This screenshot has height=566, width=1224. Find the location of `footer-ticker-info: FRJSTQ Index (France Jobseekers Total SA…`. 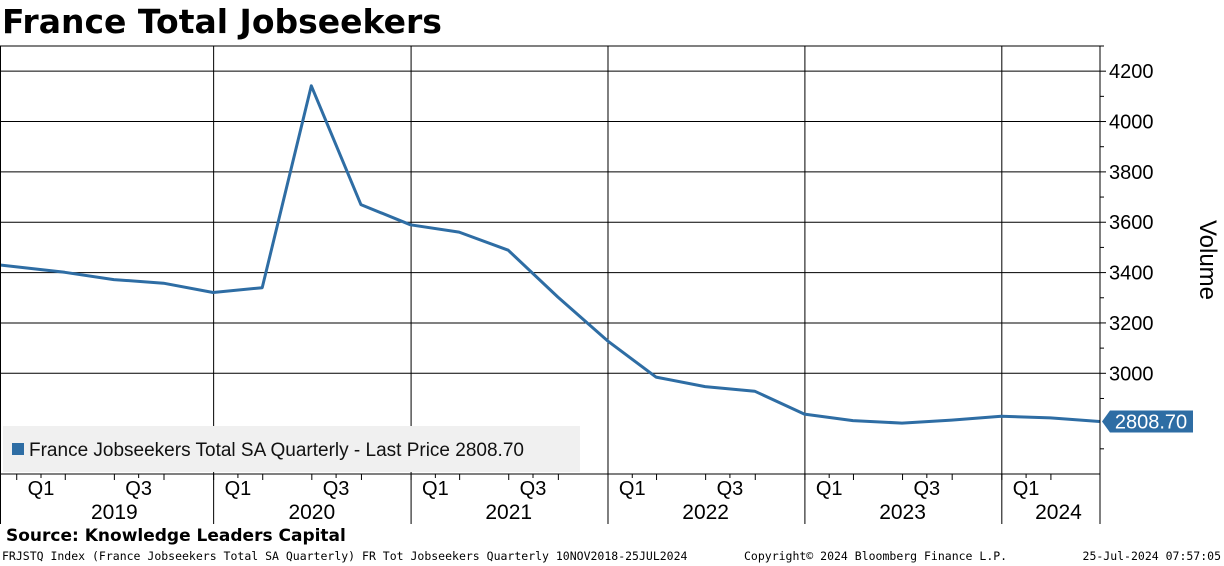

footer-ticker-info: FRJSTQ Index (France Jobseekers Total SA… is located at coordinates (345, 556).